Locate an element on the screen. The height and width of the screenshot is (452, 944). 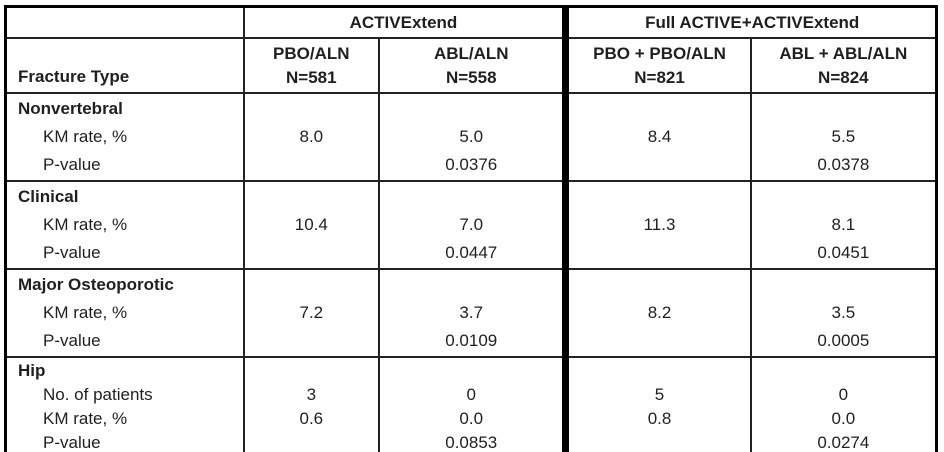
table-cell: 5.5 0.0378 is located at coordinates (843, 137).